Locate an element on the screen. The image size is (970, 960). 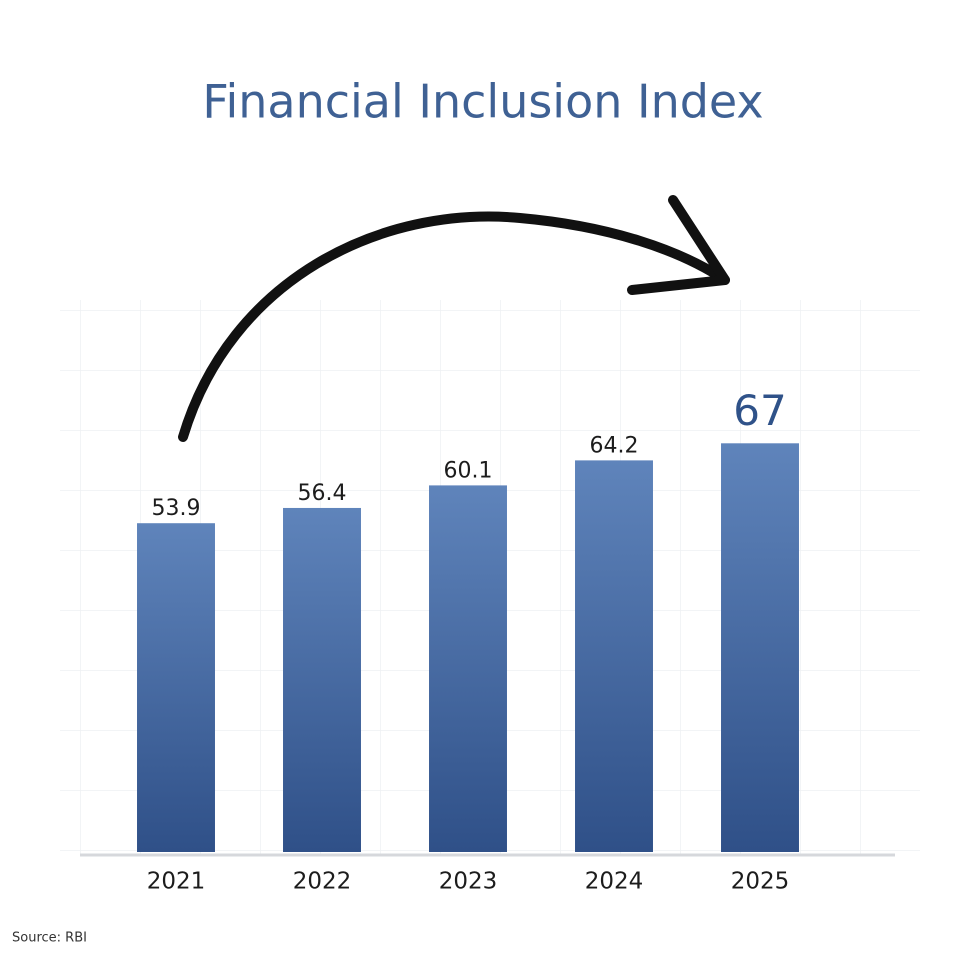
trend-arrow is located at coordinates (454, 326).